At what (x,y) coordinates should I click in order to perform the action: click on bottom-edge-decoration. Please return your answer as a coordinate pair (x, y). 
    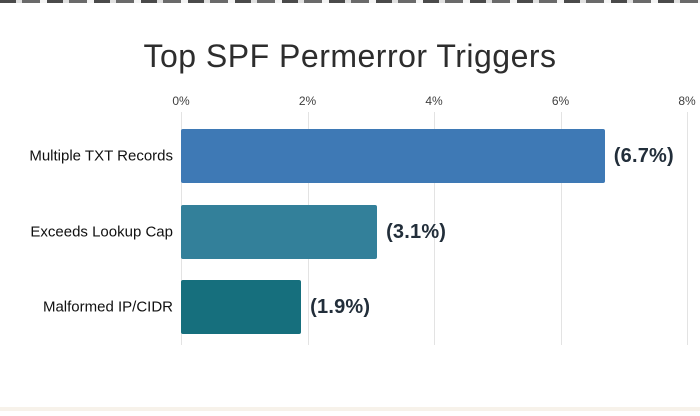
    Looking at the image, I should click on (350, 409).